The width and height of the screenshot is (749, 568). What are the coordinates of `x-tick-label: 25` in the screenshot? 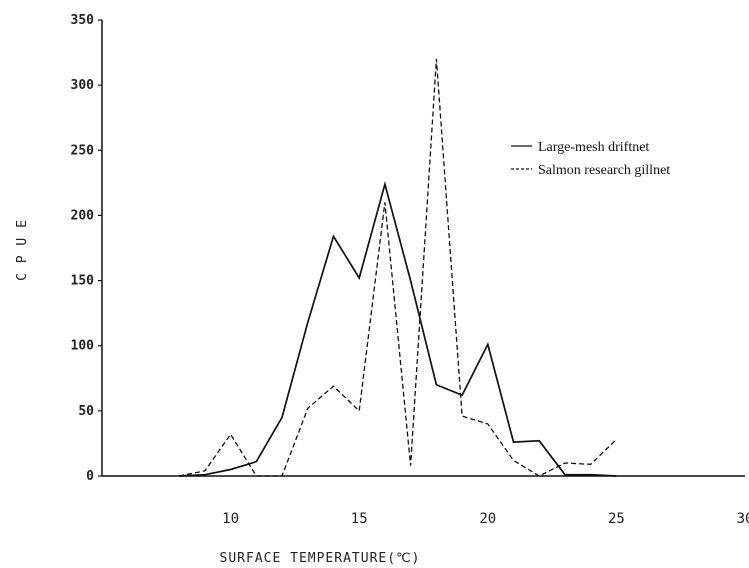 It's located at (616, 519).